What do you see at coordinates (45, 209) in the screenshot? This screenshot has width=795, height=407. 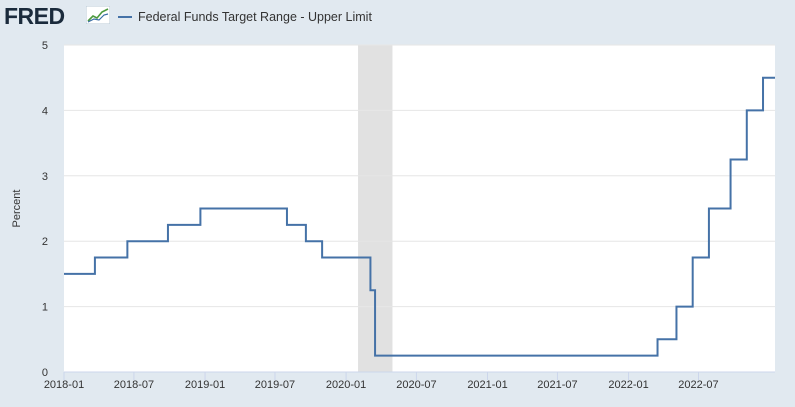 I see `y-axis-ticks: 0 1 2 3 4 5` at bounding box center [45, 209].